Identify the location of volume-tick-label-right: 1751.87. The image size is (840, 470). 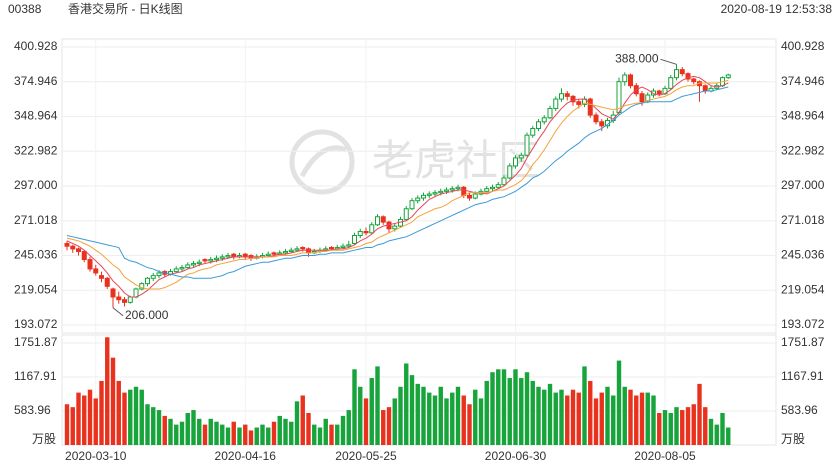
(803, 342).